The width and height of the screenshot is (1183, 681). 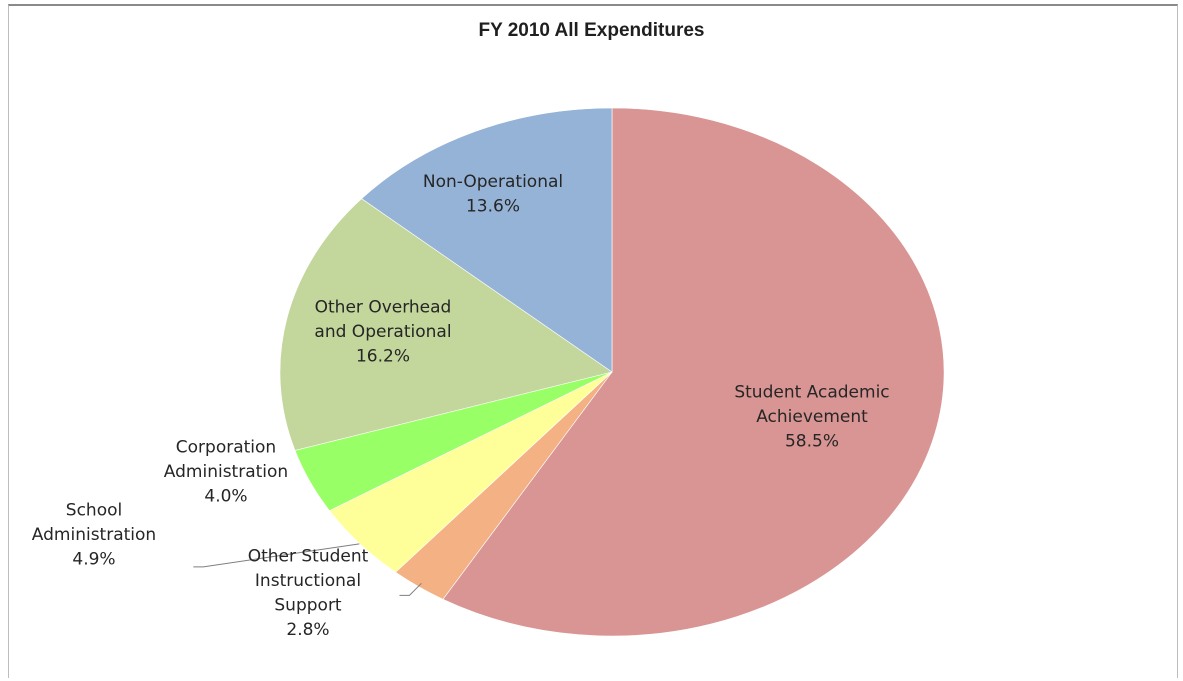 I want to click on slice-label-school-administration: School Administration 4.9%, so click(x=94, y=535).